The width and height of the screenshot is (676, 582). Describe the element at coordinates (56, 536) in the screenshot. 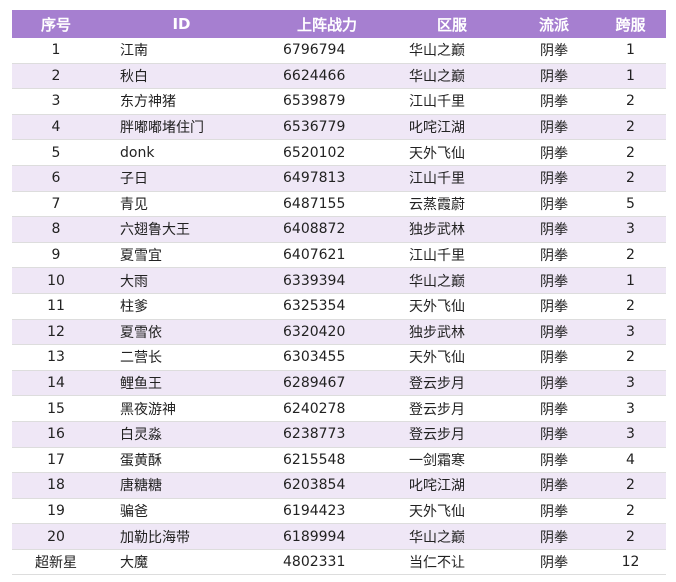

I see `rank-cell: 20` at that location.